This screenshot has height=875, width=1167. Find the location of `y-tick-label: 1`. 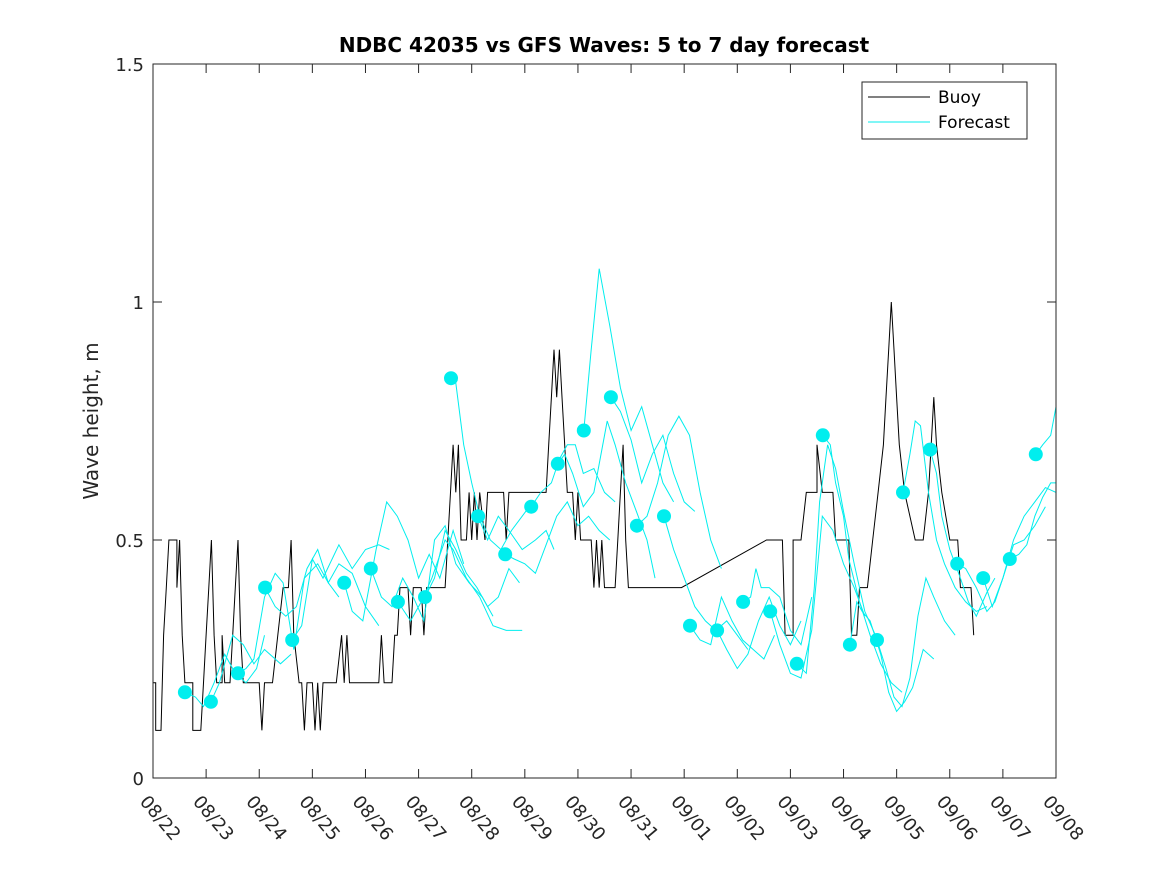

y-tick-label: 1 is located at coordinates (138, 303).